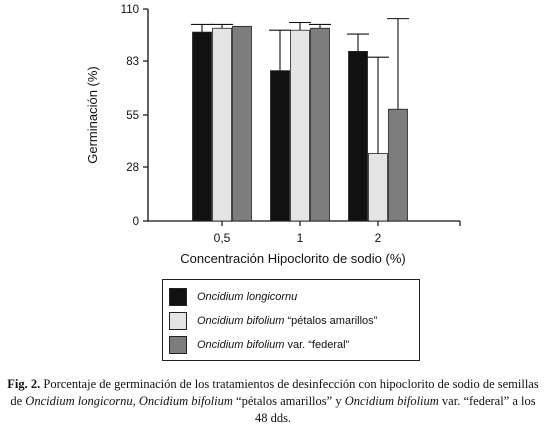 The width and height of the screenshot is (546, 433). What do you see at coordinates (292, 258) in the screenshot?
I see `x-axis-label: Concentración Hipoclorito de sodio (%)` at bounding box center [292, 258].